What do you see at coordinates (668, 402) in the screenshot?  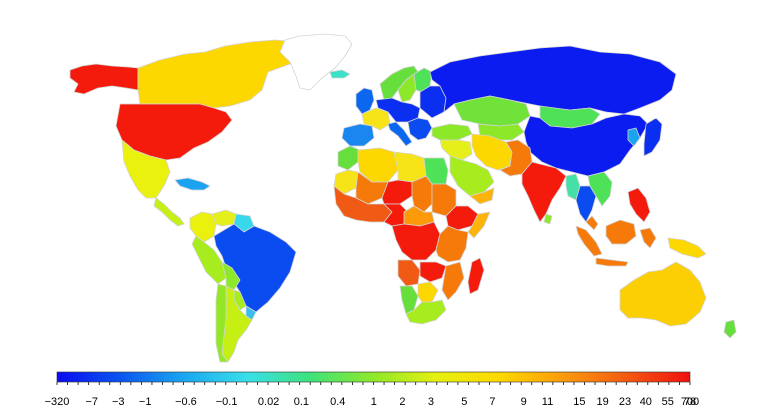 I see `scale-tick-label: 55` at bounding box center [668, 402].